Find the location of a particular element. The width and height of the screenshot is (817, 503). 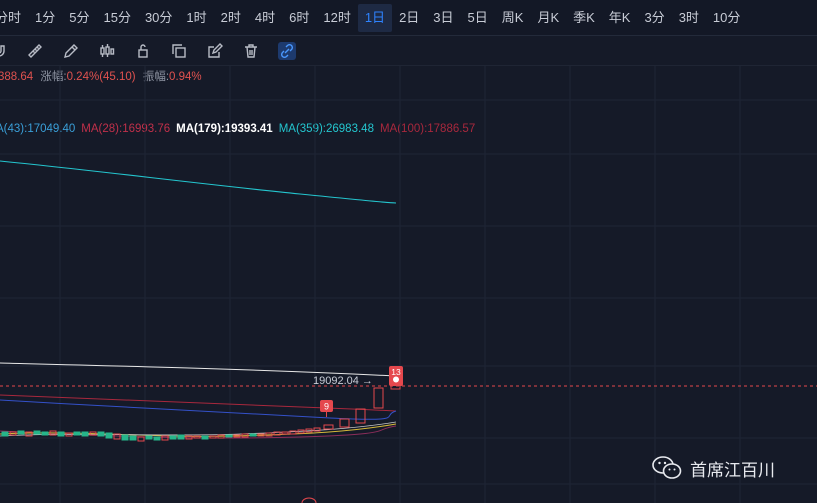

amplitude-label: 振幅: is located at coordinates (156, 77).